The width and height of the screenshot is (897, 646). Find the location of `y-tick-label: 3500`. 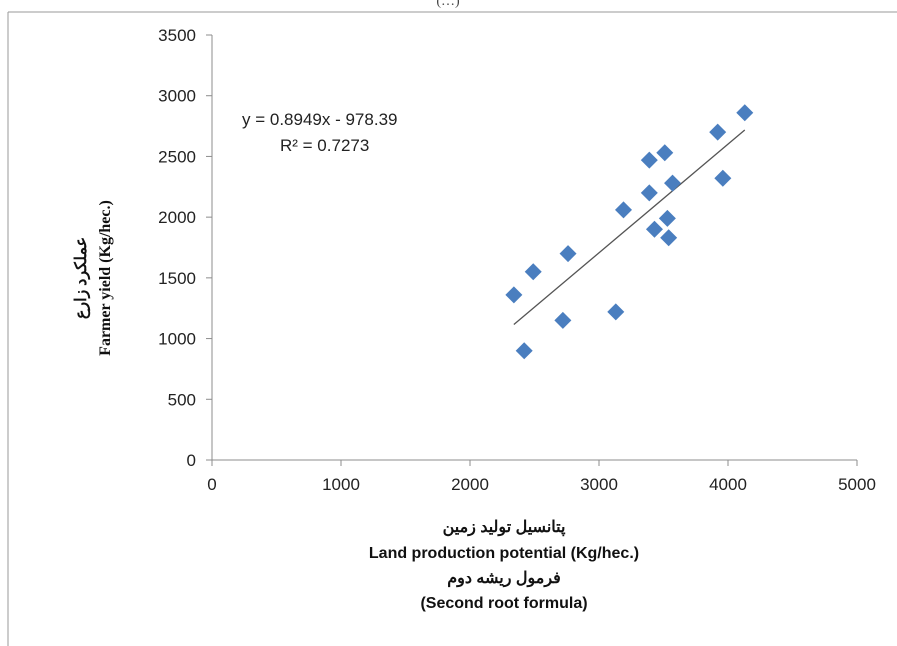

y-tick-label: 3500 is located at coordinates (177, 35).